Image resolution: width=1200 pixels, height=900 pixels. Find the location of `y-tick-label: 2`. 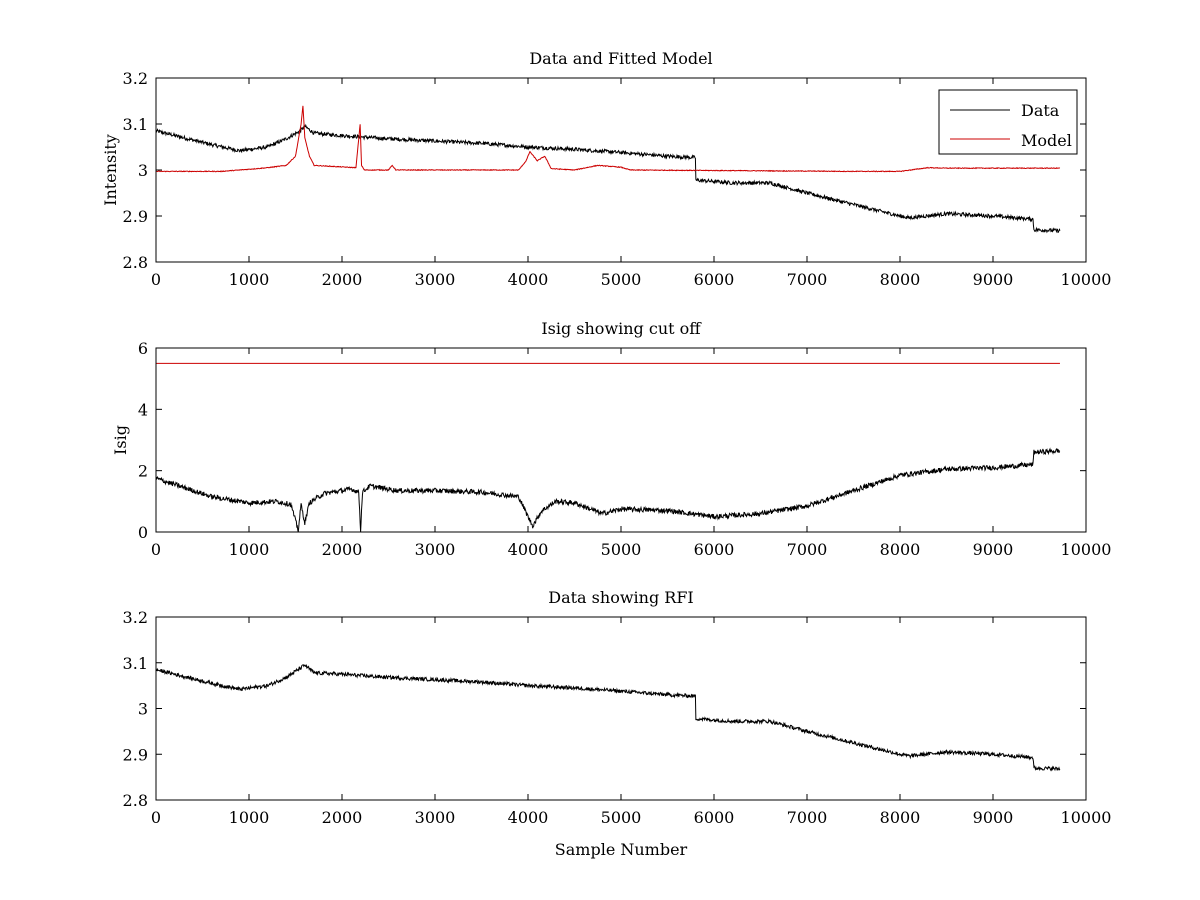

y-tick-label: 2 is located at coordinates (143, 471).